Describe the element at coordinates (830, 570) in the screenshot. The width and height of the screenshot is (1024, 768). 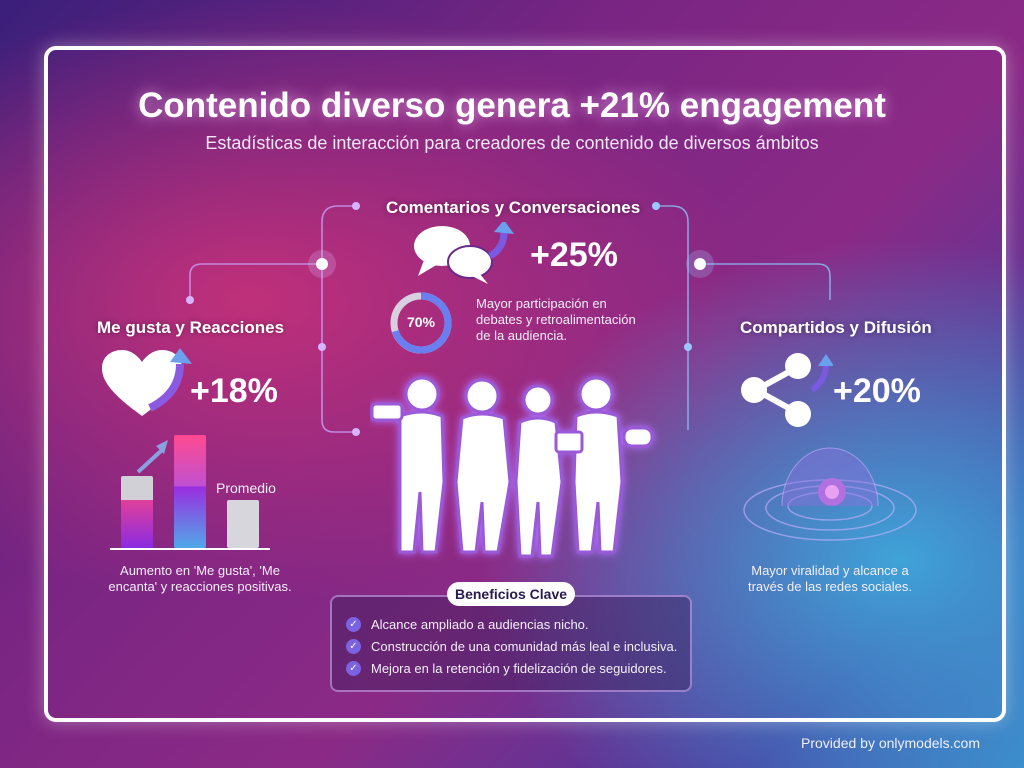
I see `shares-caption-line1: Mayor viralidad y alcance a` at that location.